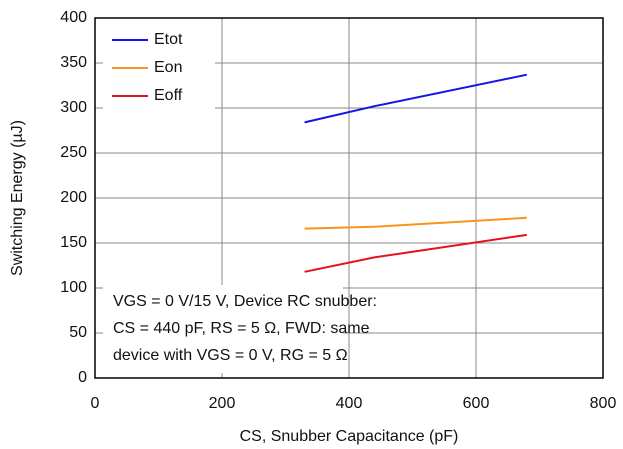 This screenshot has height=449, width=623. Describe the element at coordinates (82, 377) in the screenshot. I see `y-tick-label: 0` at that location.